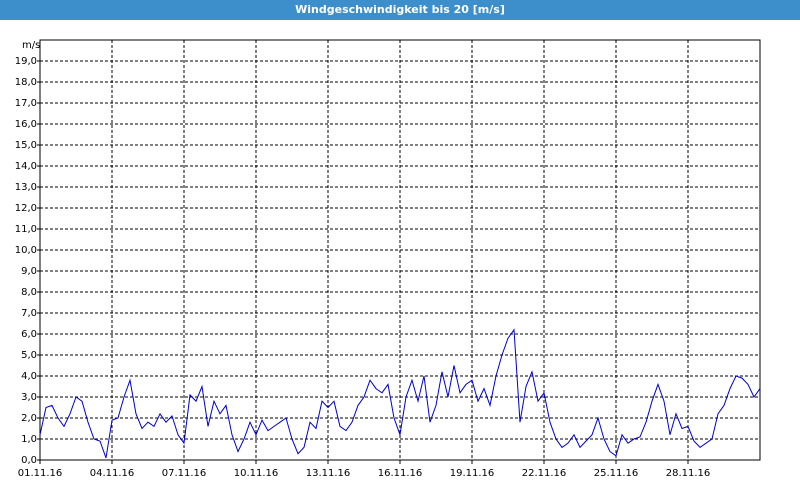  Describe the element at coordinates (26, 61) in the screenshot. I see `y-tick-label: 19,0` at that location.